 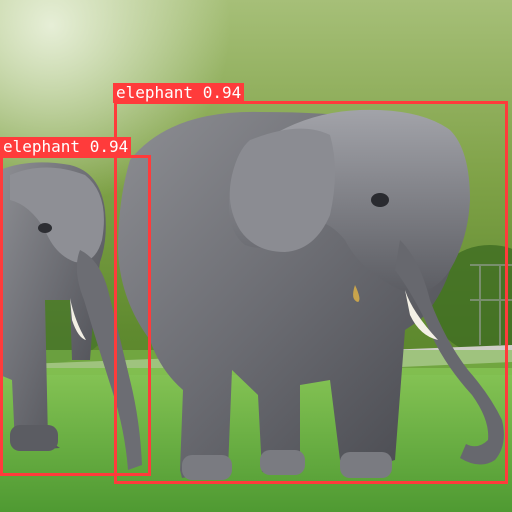 What do you see at coordinates (179, 93) in the screenshot?
I see `detection-label-1: elephant 0.94` at bounding box center [179, 93].